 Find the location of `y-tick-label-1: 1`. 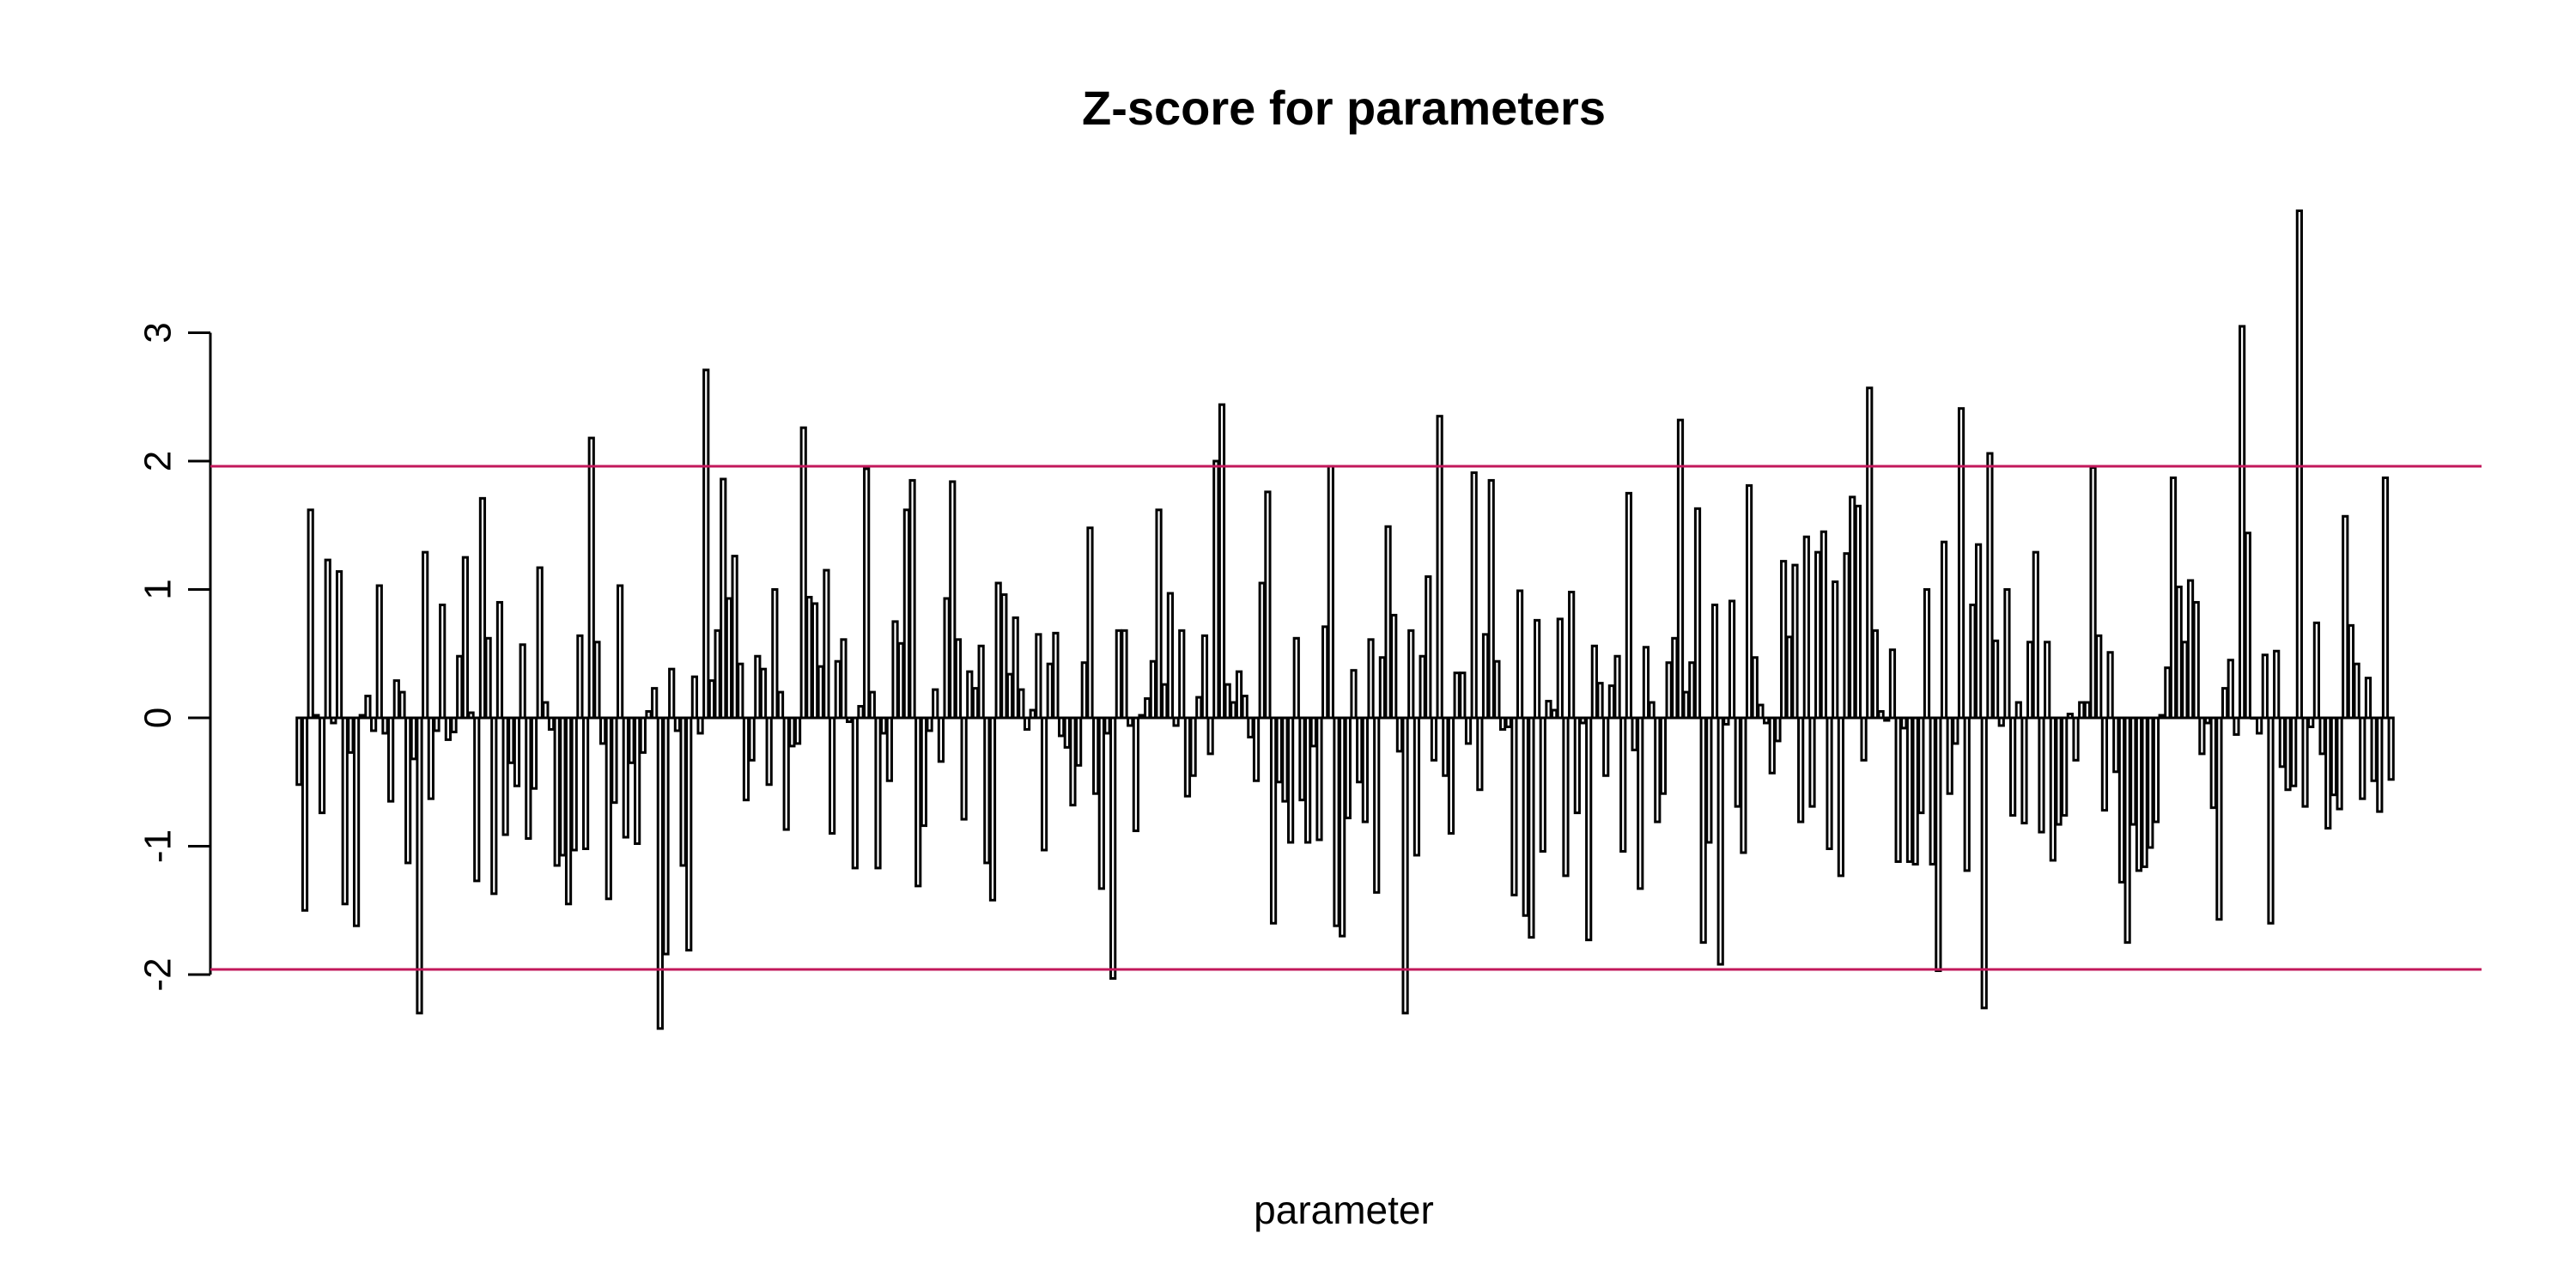

y-tick-label-1: 1 is located at coordinates (158, 589).